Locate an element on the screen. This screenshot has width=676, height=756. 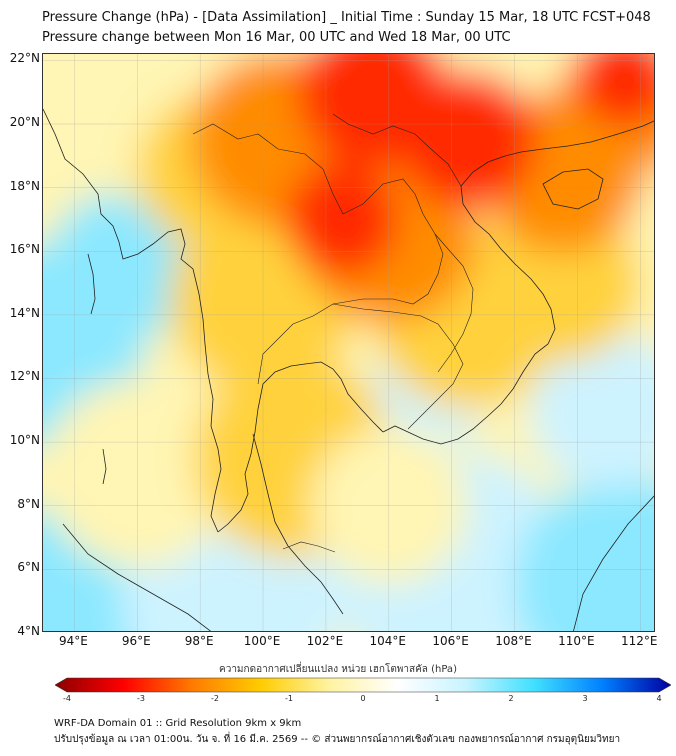
sumatra-coast is located at coordinates (137, 577).